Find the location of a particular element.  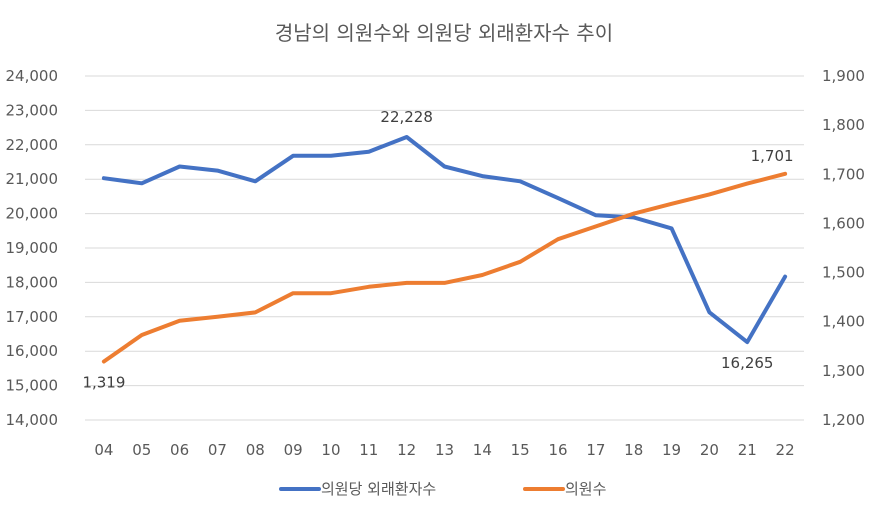

x-tick-label: 17 is located at coordinates (595, 450).